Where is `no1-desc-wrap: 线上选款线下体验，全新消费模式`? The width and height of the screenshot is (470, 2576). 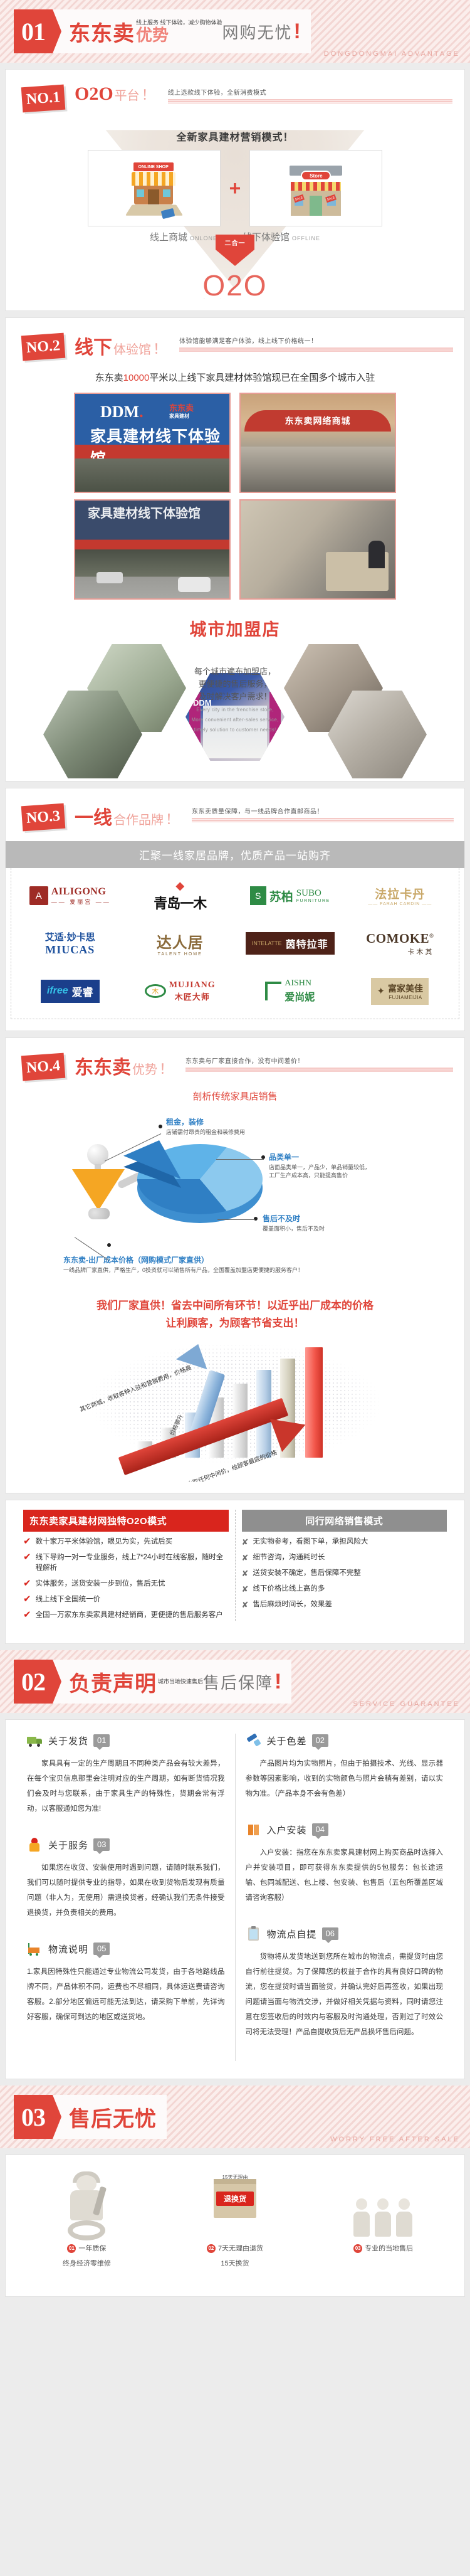 no1-desc-wrap: 线上选款线下体验，全新消费模式 is located at coordinates (315, 93).